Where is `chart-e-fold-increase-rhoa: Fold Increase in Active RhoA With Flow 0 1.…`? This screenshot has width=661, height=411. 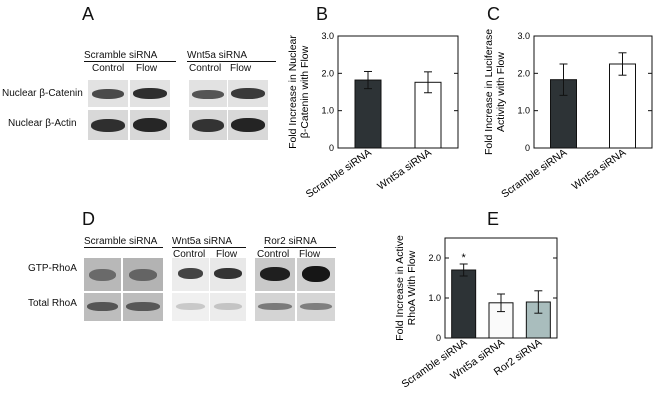 chart-e-fold-increase-rhoa: Fold Increase in Active RhoA With Flow 0 1.… is located at coordinates (476, 313).